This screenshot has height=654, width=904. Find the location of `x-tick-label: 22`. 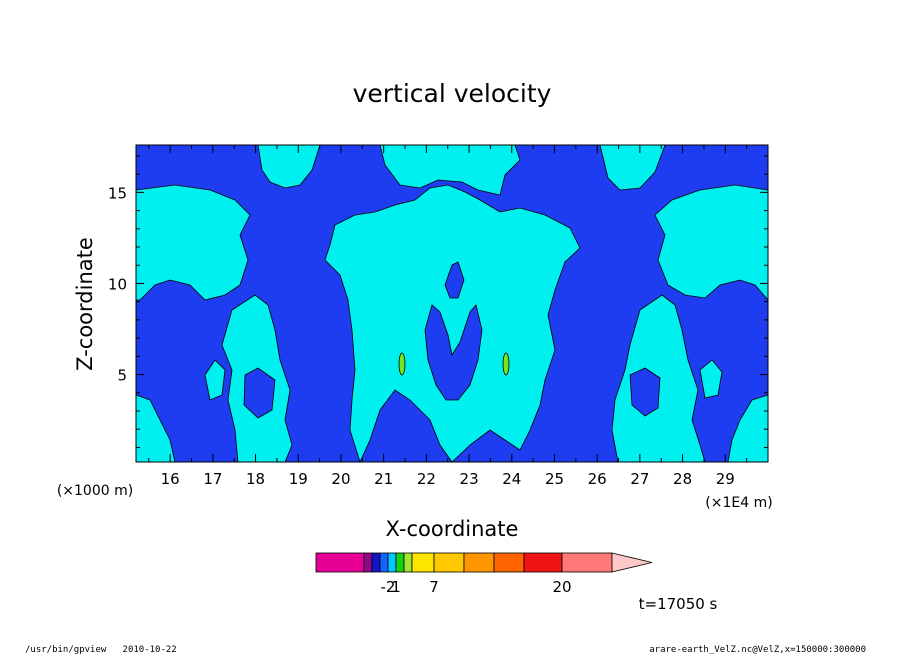

x-tick-label: 22 is located at coordinates (426, 479).